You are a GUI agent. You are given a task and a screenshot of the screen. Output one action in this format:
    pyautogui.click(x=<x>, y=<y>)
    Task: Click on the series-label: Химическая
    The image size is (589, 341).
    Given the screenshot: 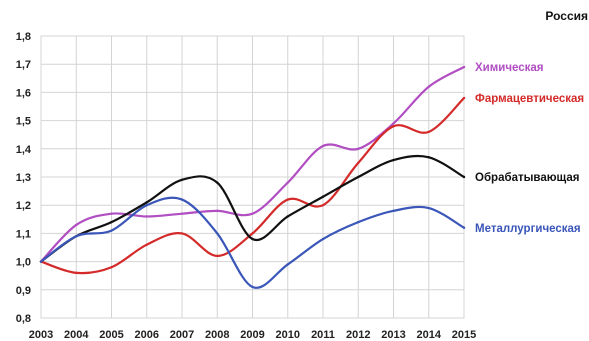 What is the action you would take?
    pyautogui.click(x=509, y=68)
    